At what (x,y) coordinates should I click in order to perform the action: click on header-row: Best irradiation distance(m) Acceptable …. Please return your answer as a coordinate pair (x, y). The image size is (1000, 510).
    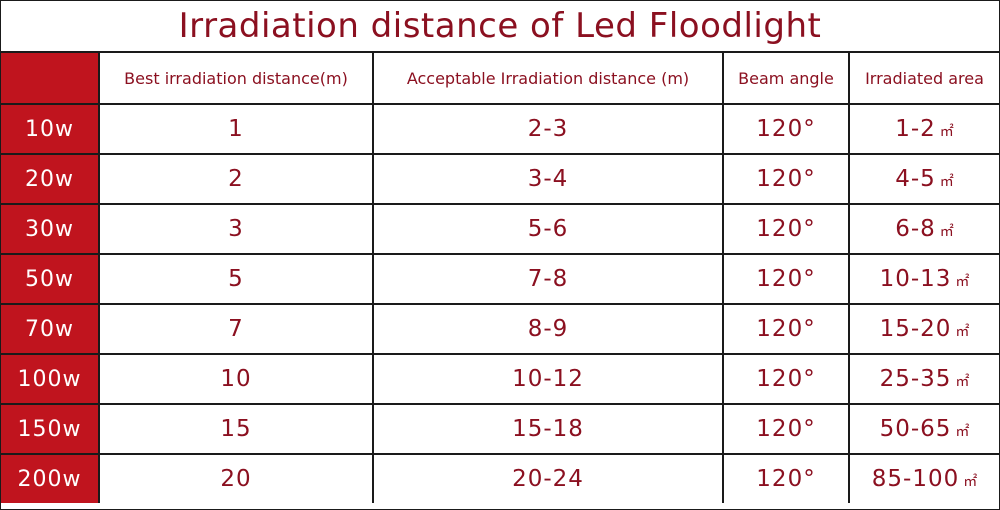
    Looking at the image, I should click on (500, 79).